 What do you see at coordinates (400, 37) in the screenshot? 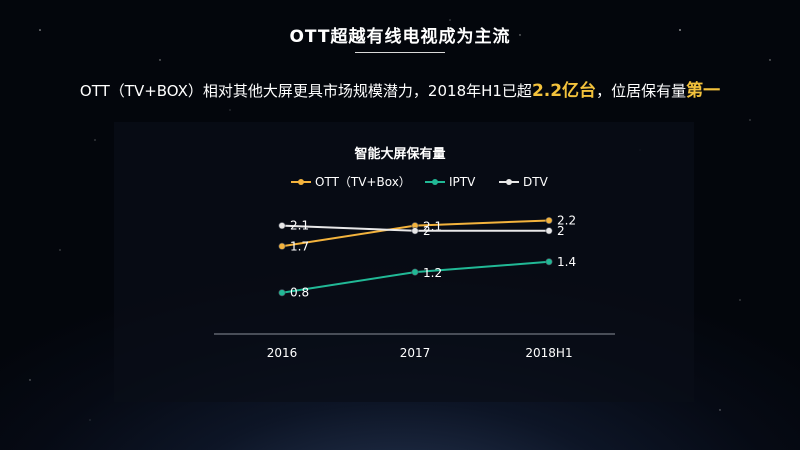
I see `page-title: OTT超越有线电视成为主流` at bounding box center [400, 37].